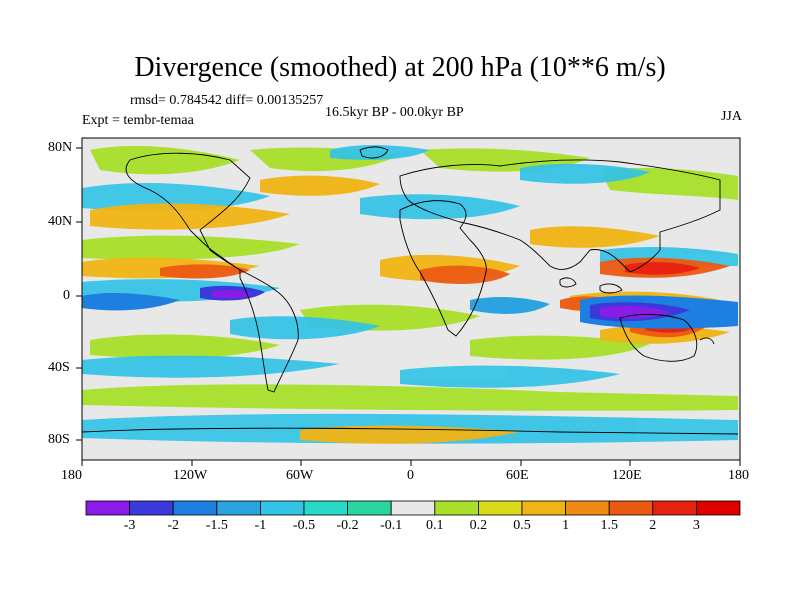 This screenshot has width=800, height=600. I want to click on y-tick-label: 40N, so click(60, 221).